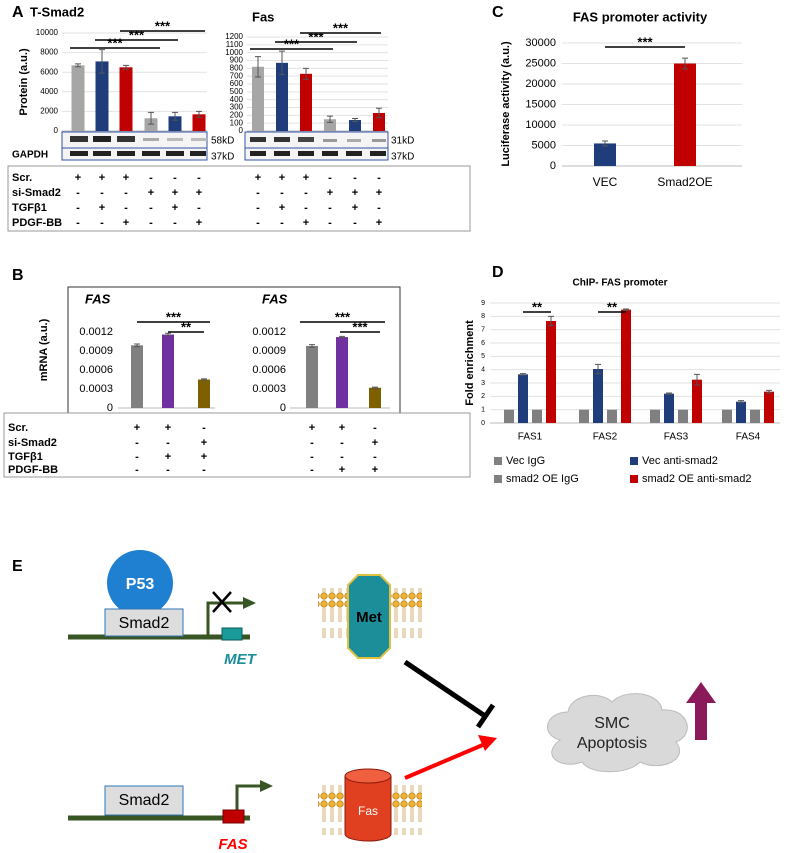 Image resolution: width=789 pixels, height=853 pixels. What do you see at coordinates (18, 275) in the screenshot?
I see `panel-label: B` at bounding box center [18, 275].